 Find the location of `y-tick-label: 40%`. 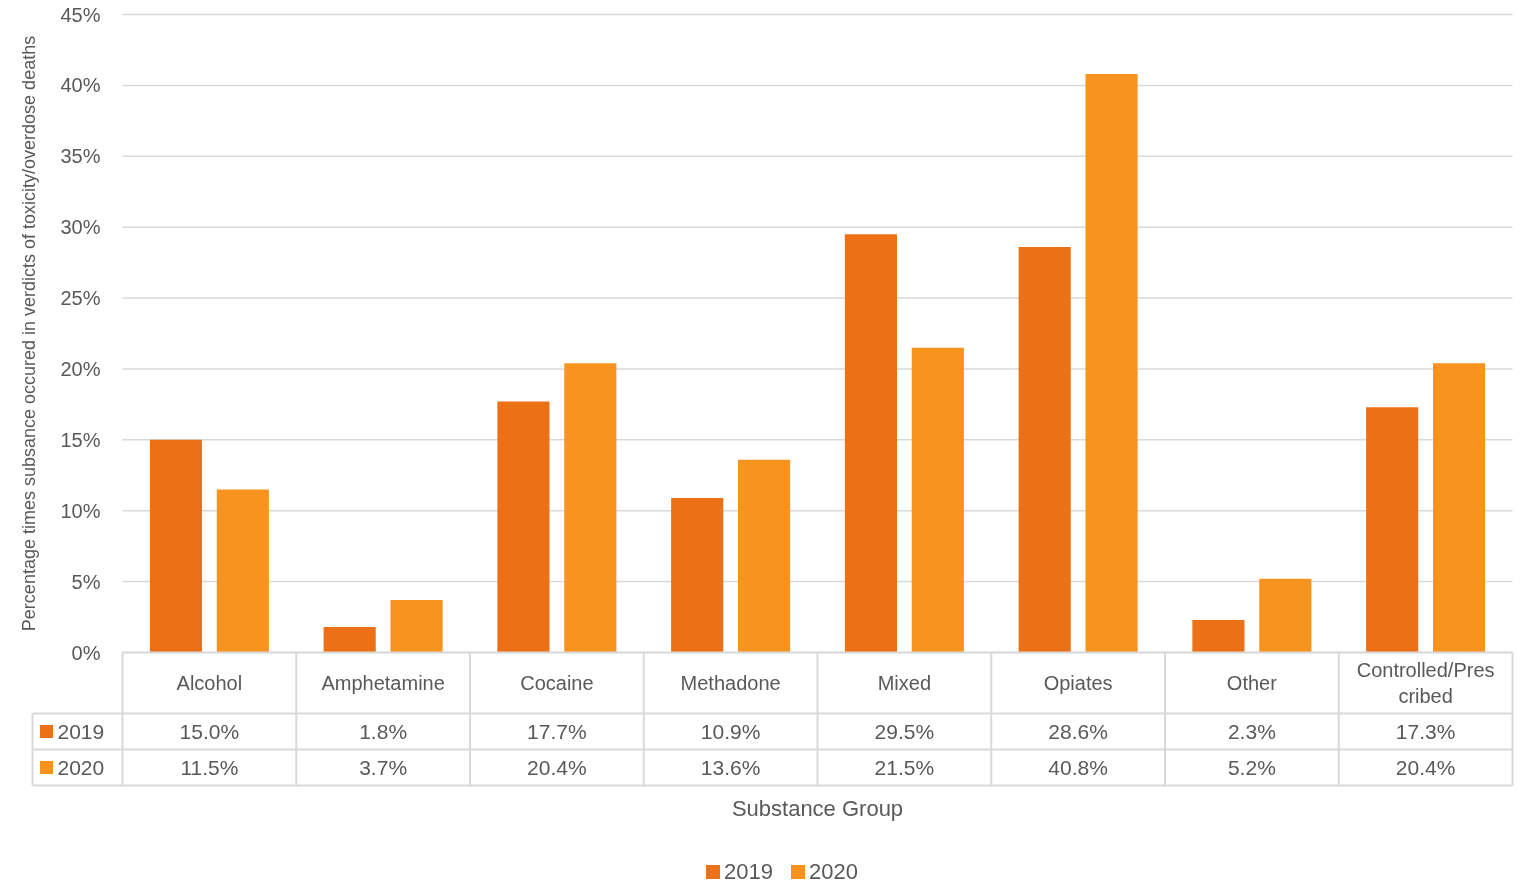

y-tick-label: 40% is located at coordinates (80, 85).